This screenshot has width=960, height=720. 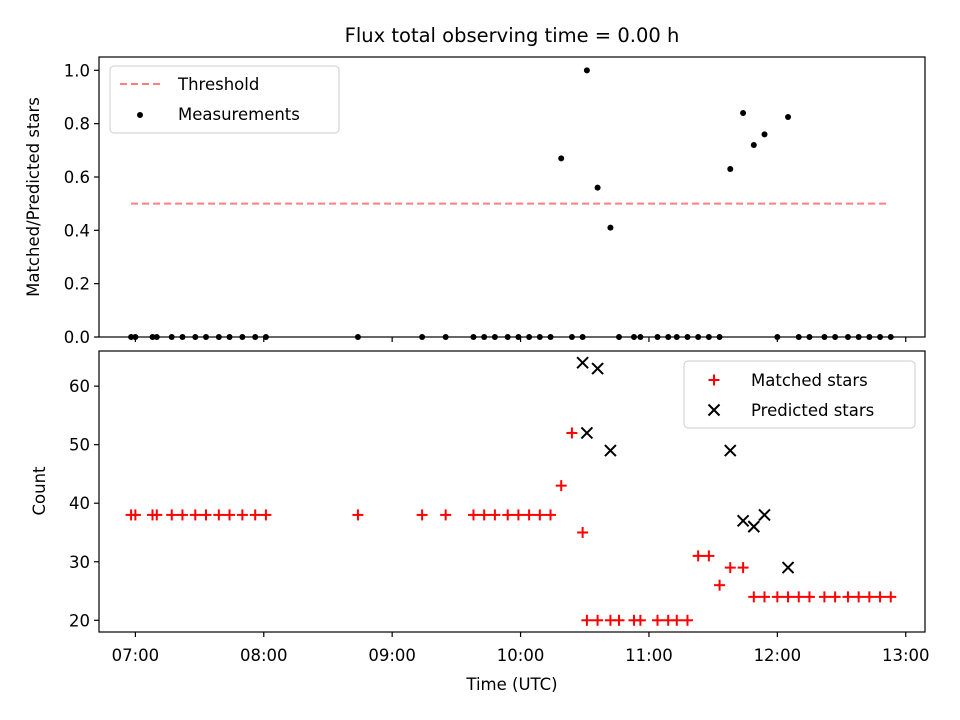 I want to click on measurements-legend-swatch, so click(x=140, y=115).